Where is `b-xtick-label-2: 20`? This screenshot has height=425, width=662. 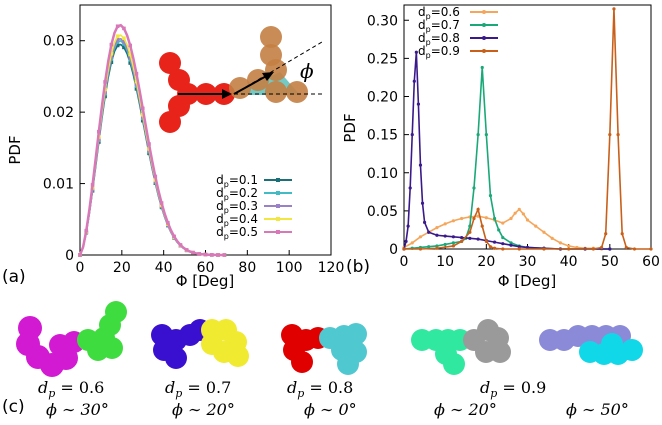 b-xtick-label-2: 20 is located at coordinates (486, 262).